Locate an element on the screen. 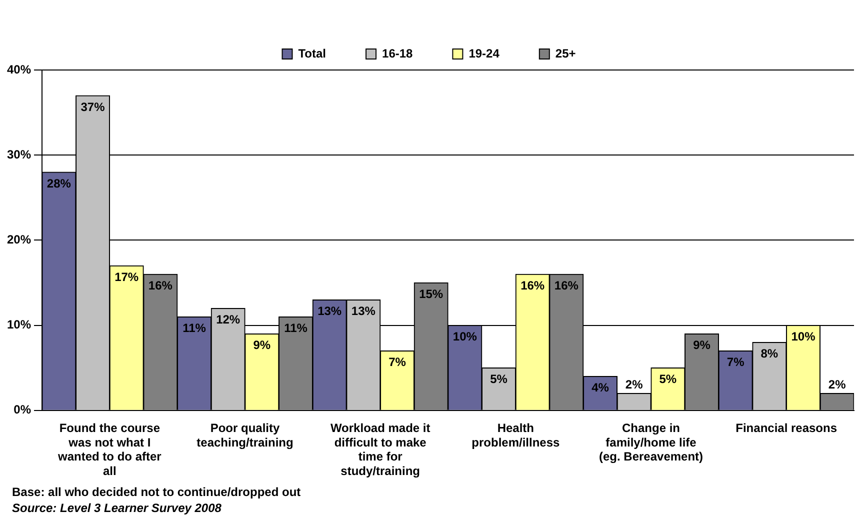 The height and width of the screenshot is (526, 864). x-tick-label: Financial reasons is located at coordinates (787, 427).